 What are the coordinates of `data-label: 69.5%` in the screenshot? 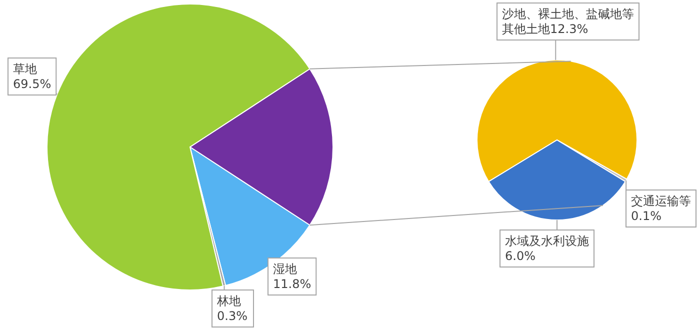 It's located at (32, 84).